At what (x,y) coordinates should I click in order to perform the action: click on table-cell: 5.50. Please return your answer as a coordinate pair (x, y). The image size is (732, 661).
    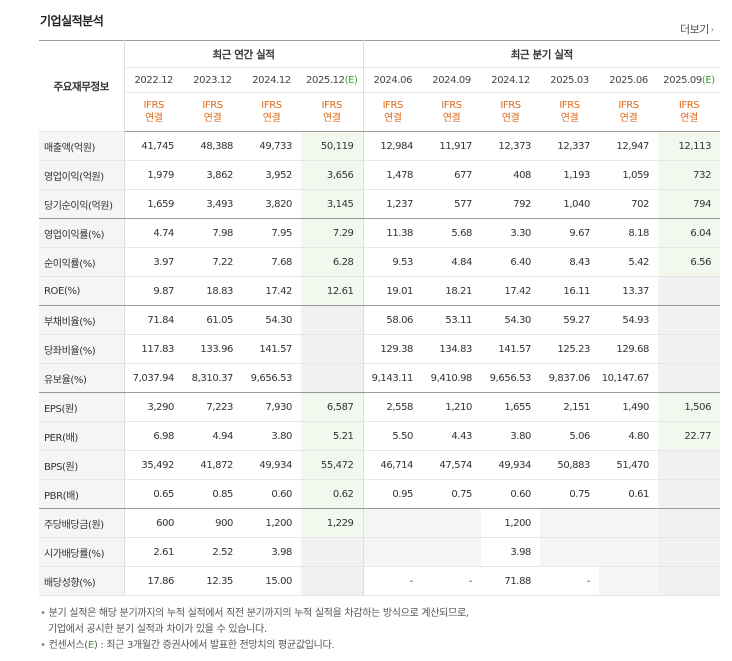
    Looking at the image, I should click on (392, 436).